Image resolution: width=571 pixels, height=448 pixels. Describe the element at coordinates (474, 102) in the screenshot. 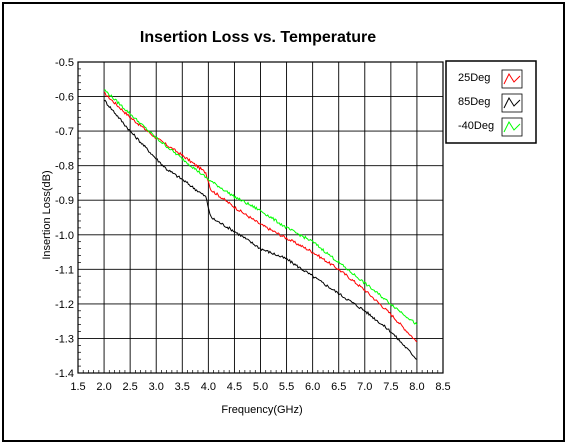

I see `legend-label-2: 85Deg` at that location.